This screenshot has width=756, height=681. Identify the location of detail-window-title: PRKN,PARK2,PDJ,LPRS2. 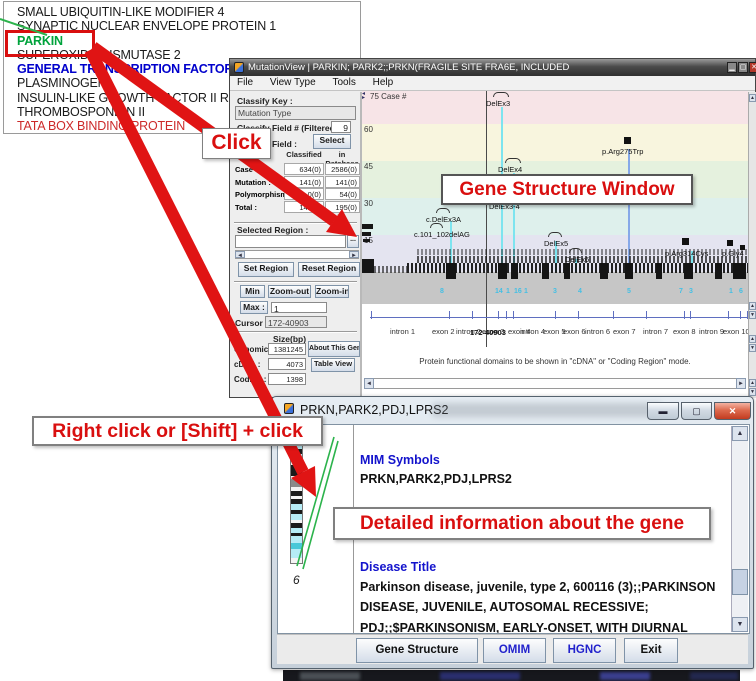
(374, 410).